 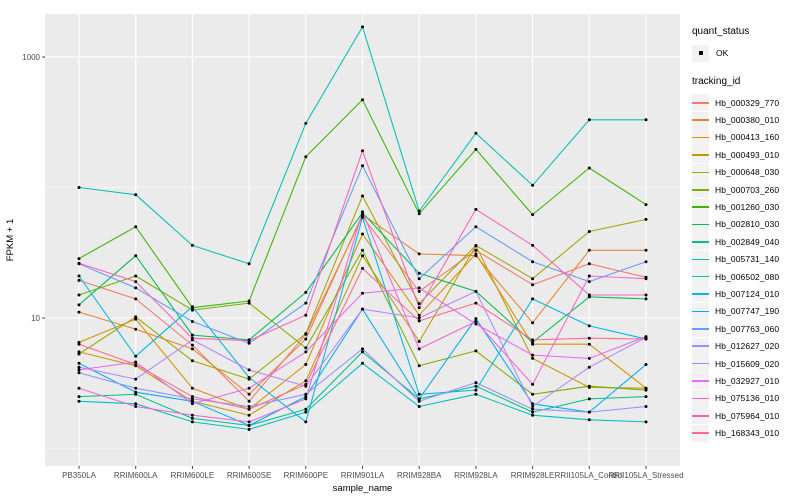 What do you see at coordinates (747, 311) in the screenshot?
I see `legend-item-label: Hb_007747_190` at bounding box center [747, 311].